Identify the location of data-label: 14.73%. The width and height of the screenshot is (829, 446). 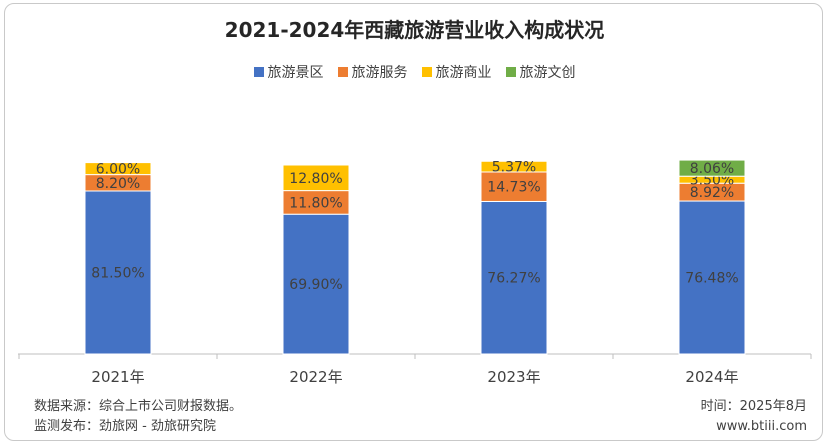
(513, 188).